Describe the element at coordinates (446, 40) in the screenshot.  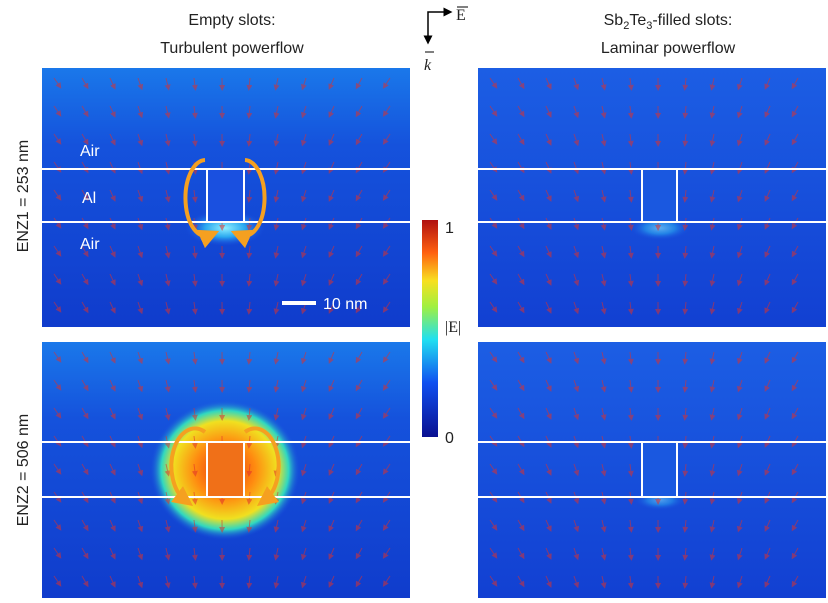
I see `orientation-legend: E k` at that location.